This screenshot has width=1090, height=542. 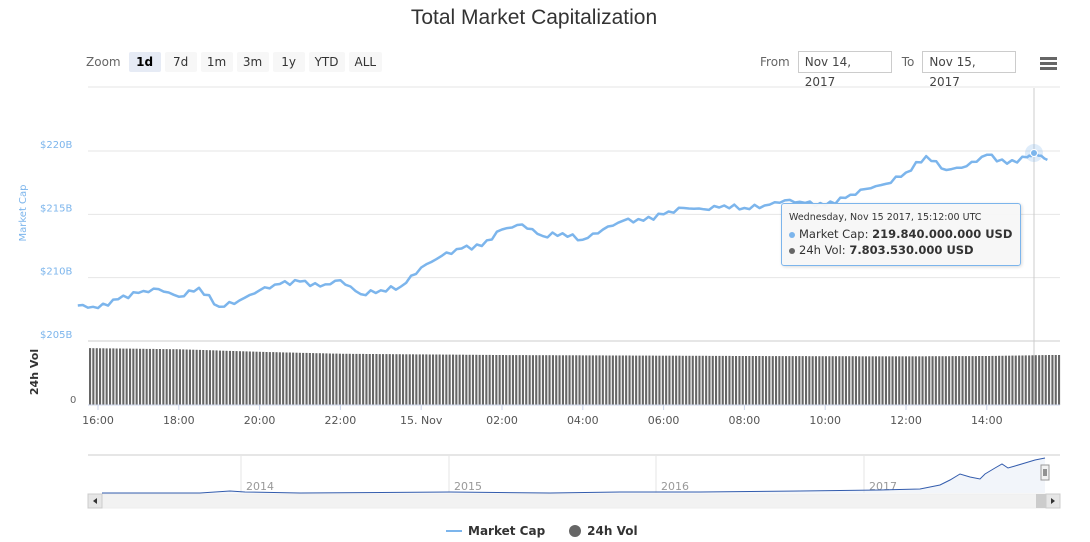 What do you see at coordinates (95, 501) in the screenshot?
I see `arrow-left-icon` at bounding box center [95, 501].